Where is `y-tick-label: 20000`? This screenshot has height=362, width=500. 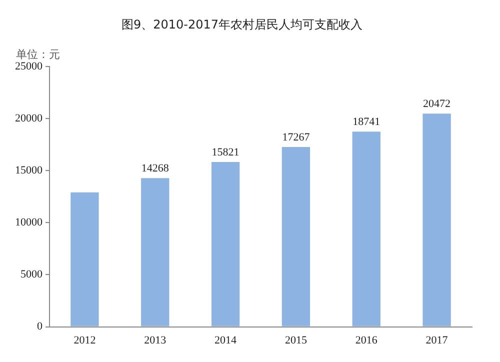 y-tick-label: 20000 is located at coordinates (29, 118).